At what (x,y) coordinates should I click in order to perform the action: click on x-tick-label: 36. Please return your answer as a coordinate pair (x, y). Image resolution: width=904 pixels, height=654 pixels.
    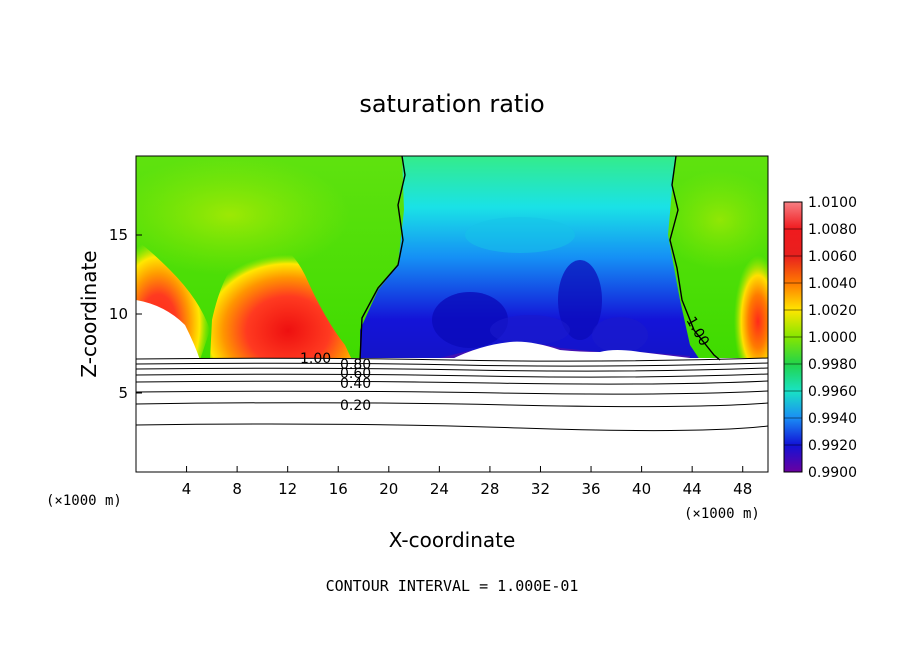
    Looking at the image, I should click on (590, 489).